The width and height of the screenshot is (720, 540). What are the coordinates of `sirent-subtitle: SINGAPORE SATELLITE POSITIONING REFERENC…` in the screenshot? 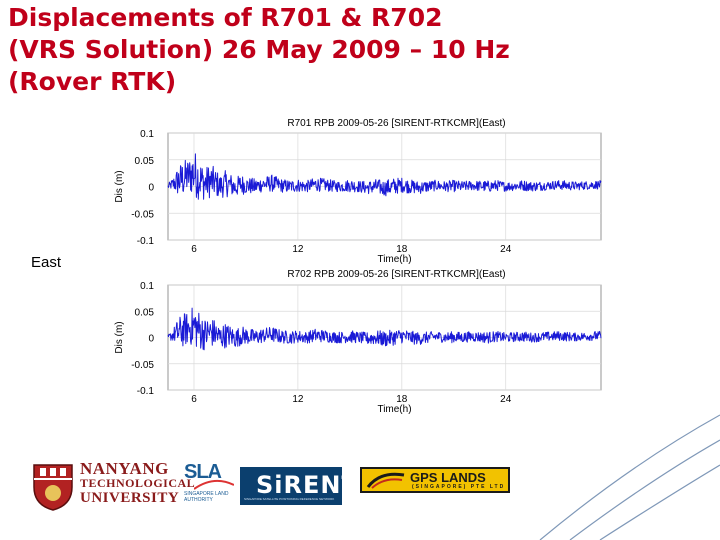 It's located at (289, 499).